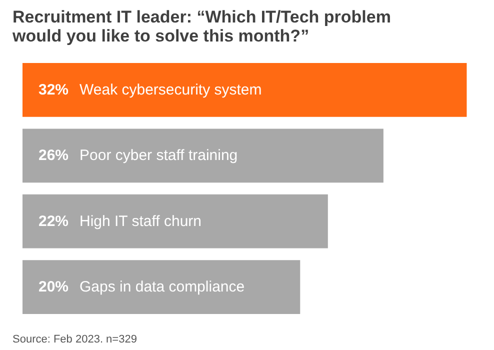  What do you see at coordinates (53, 287) in the screenshot?
I see `data-label: 20%` at bounding box center [53, 287].